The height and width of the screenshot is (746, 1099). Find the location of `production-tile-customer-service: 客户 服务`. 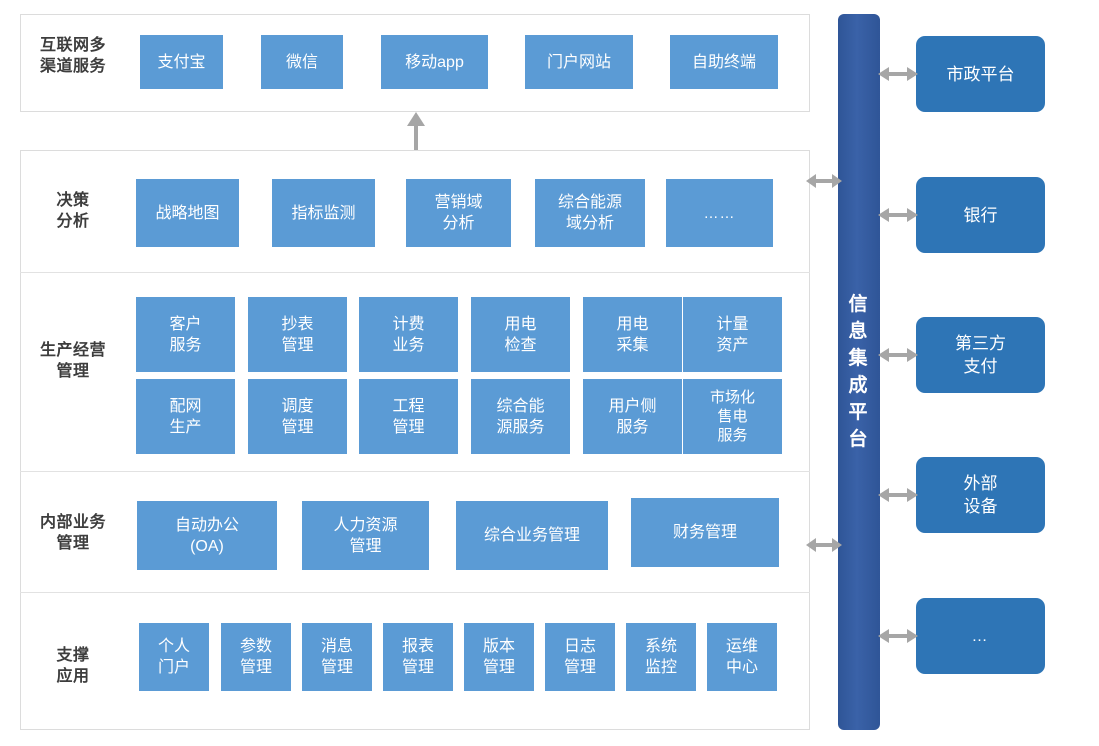

production-tile-customer-service: 客户 服务 is located at coordinates (185, 334).